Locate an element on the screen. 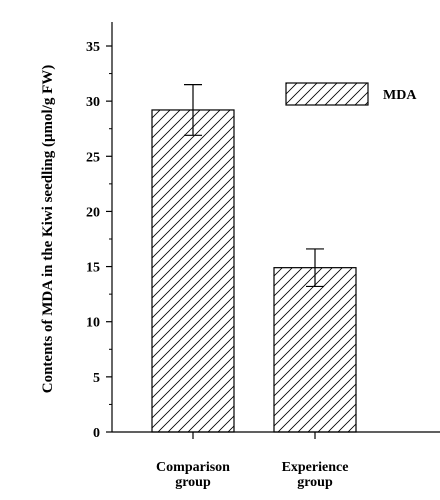 The image size is (440, 500). y-tick-label: 15 is located at coordinates (93, 268).